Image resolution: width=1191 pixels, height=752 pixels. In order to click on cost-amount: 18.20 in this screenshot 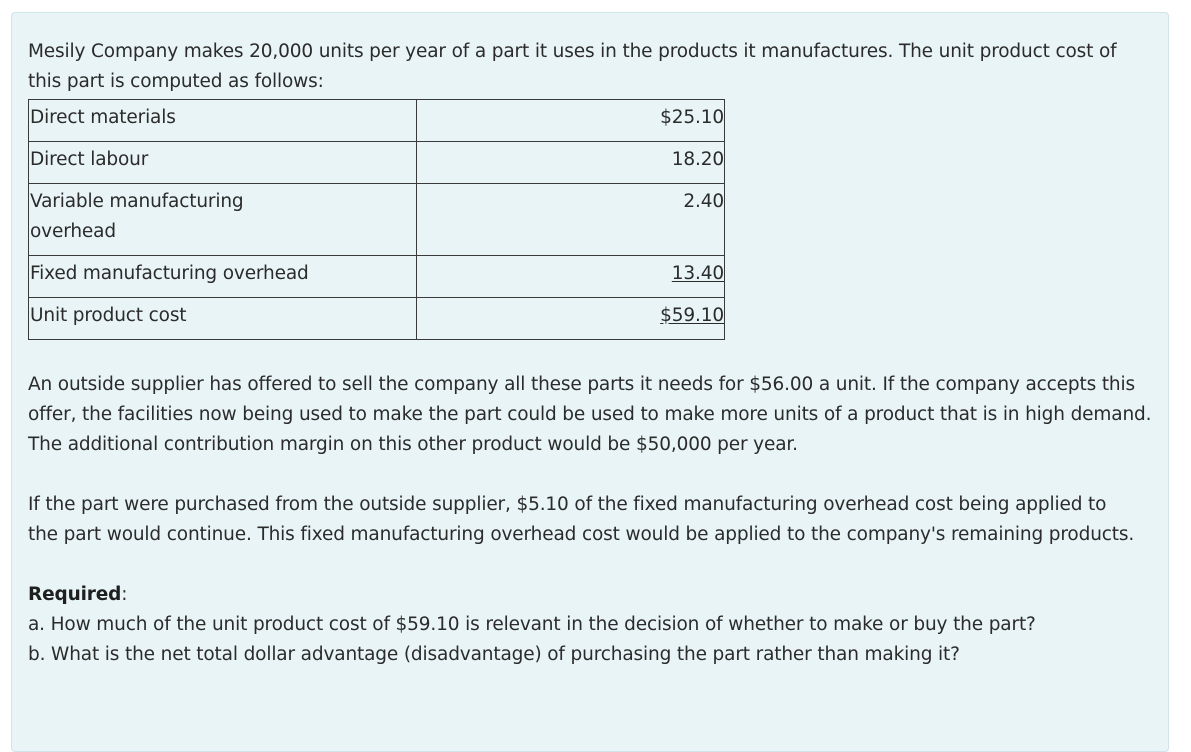, I will do `click(570, 162)`.